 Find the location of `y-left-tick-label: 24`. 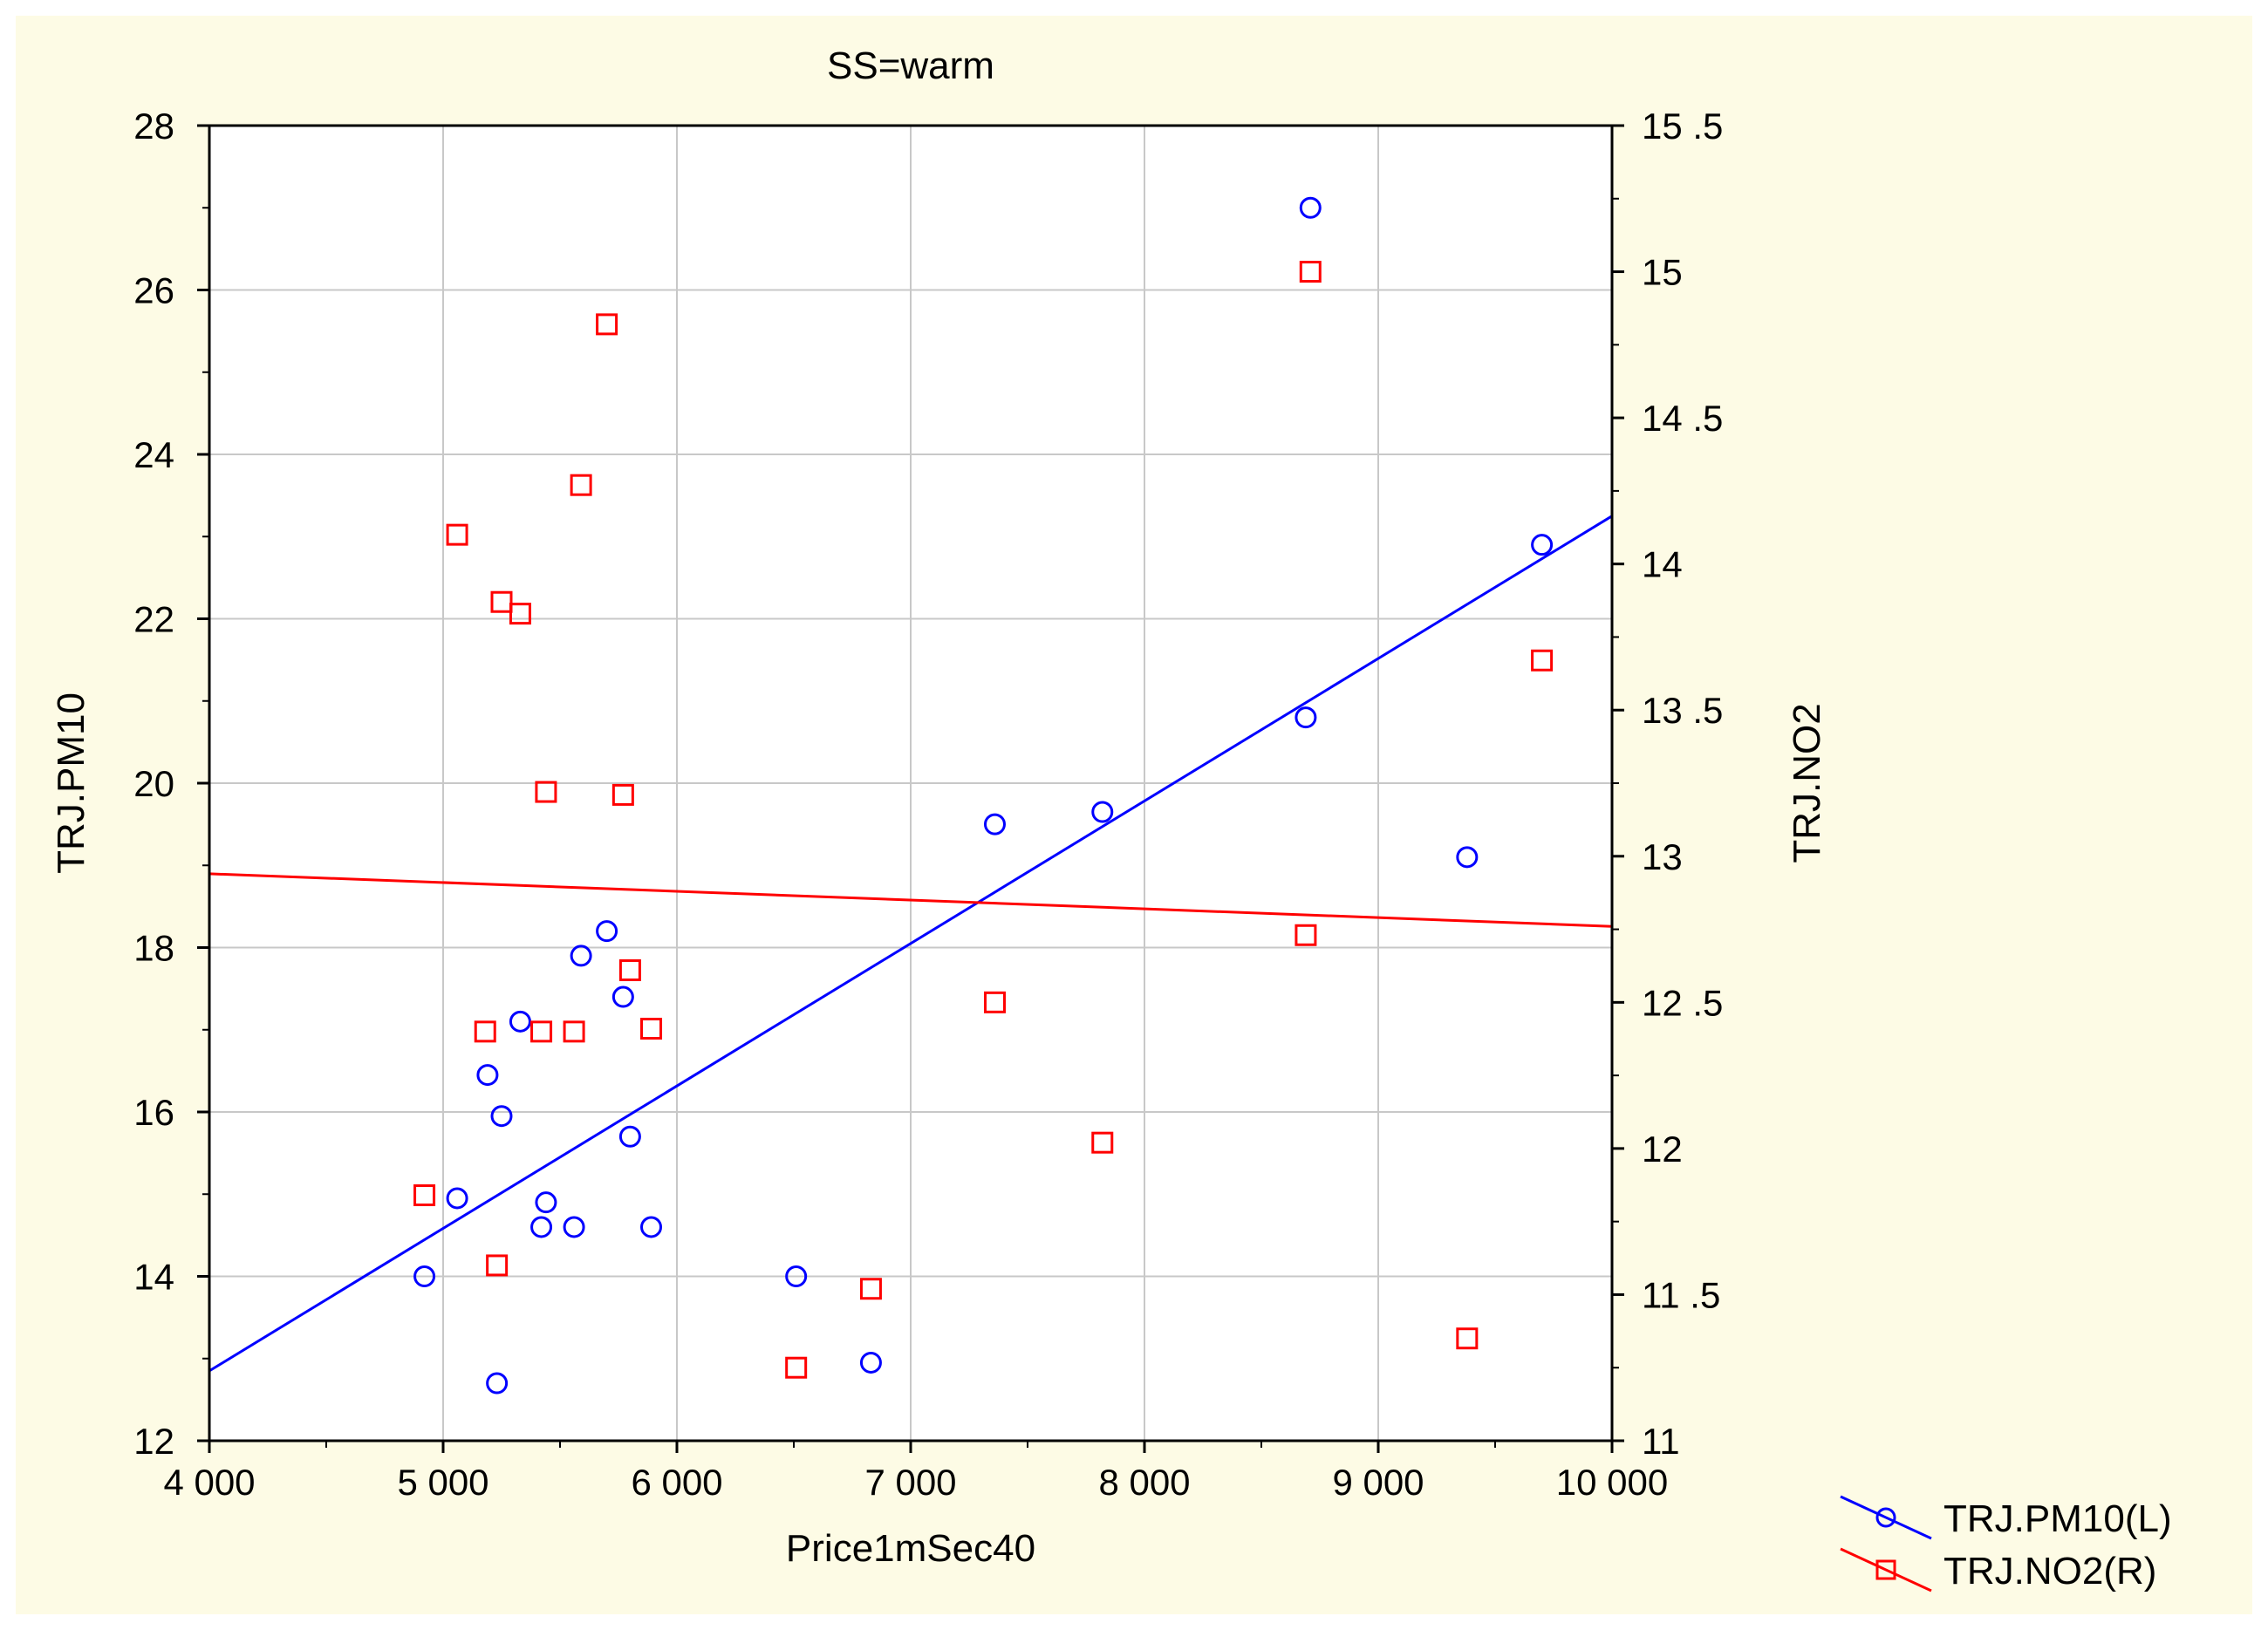

y-left-tick-label: 24 is located at coordinates (153, 454).